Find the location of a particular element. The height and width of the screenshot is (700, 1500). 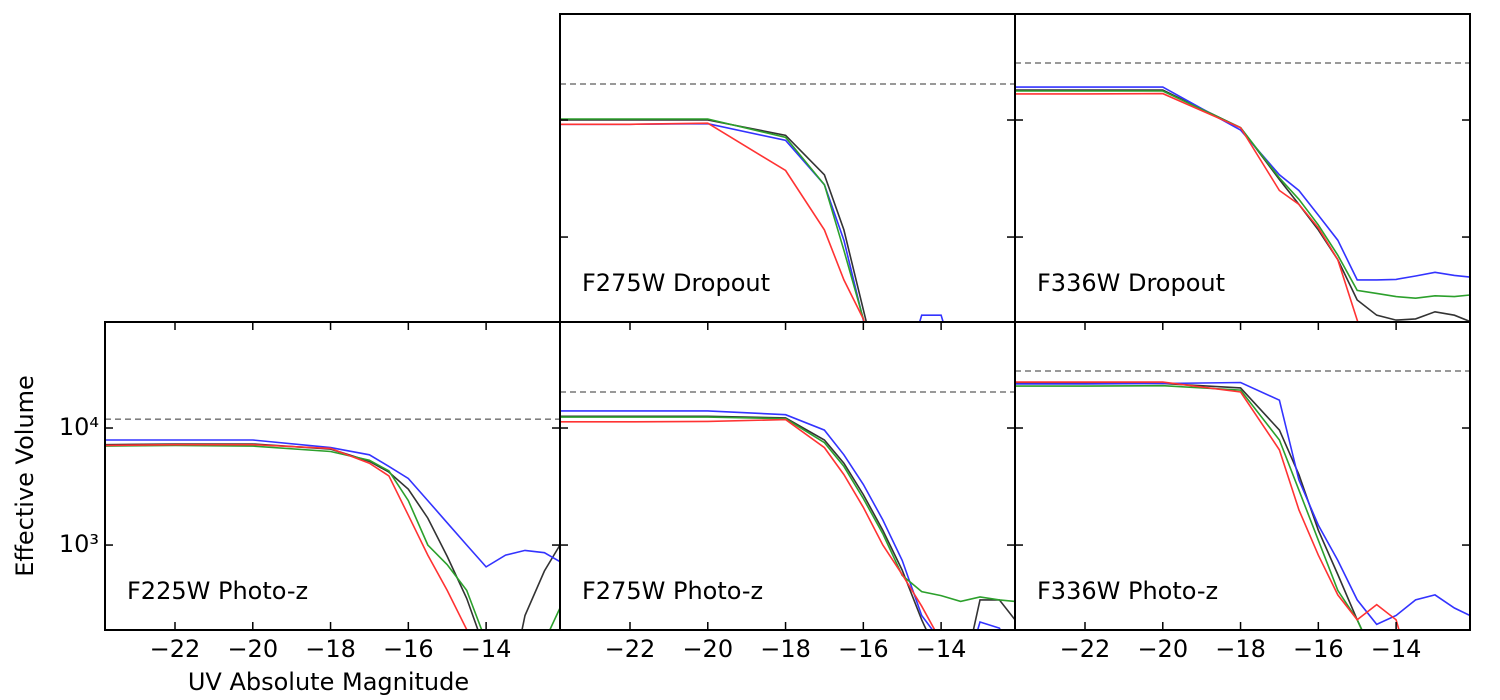

y-tick-label: 10³ is located at coordinates (79, 544).